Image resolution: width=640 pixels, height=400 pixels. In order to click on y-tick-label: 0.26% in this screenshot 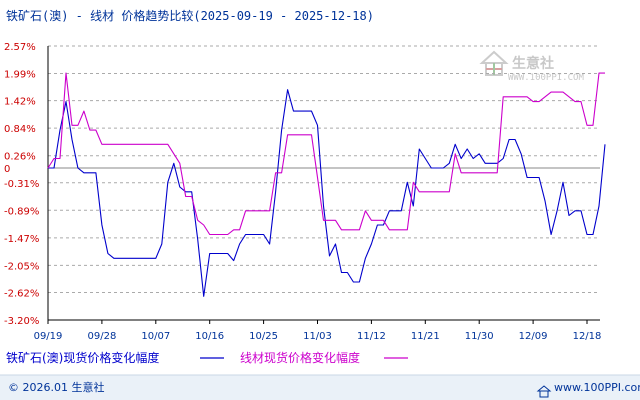, I will do `click(20, 157)`.